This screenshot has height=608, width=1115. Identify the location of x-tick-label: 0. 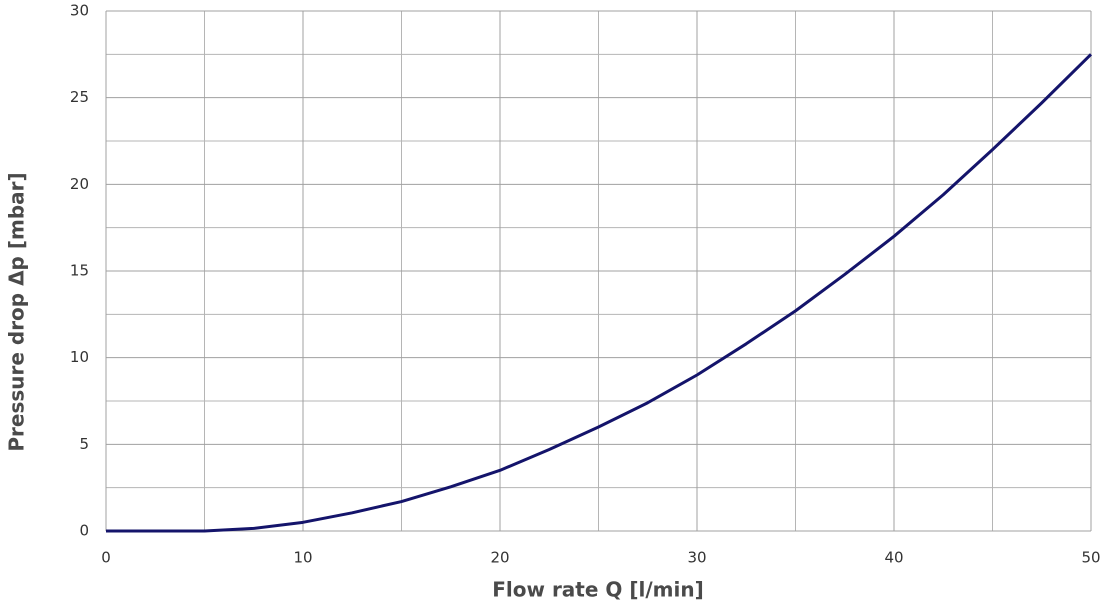
(106, 558).